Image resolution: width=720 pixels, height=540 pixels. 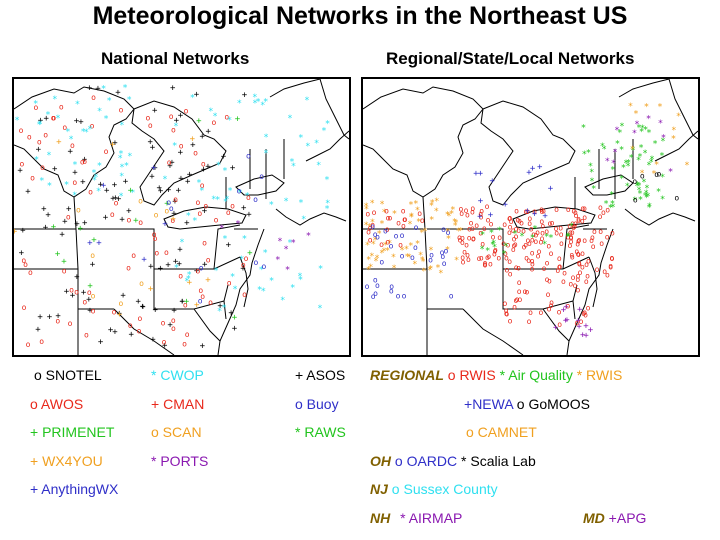 What do you see at coordinates (56, 404) in the screenshot?
I see `legend-awos: o AWOS` at bounding box center [56, 404].